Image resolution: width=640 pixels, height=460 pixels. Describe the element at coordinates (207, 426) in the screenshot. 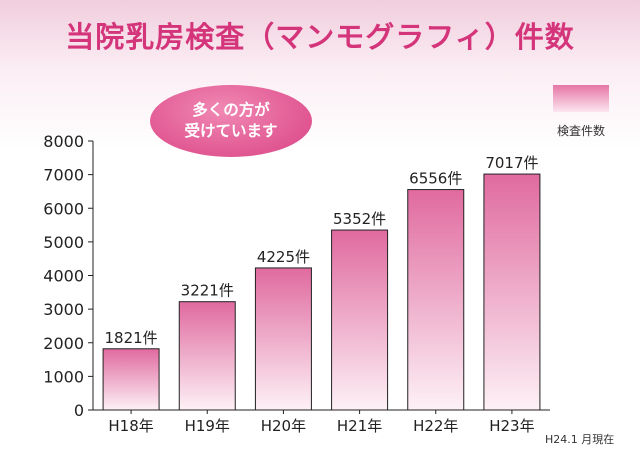

I see `x-tick-label: H19年` at that location.